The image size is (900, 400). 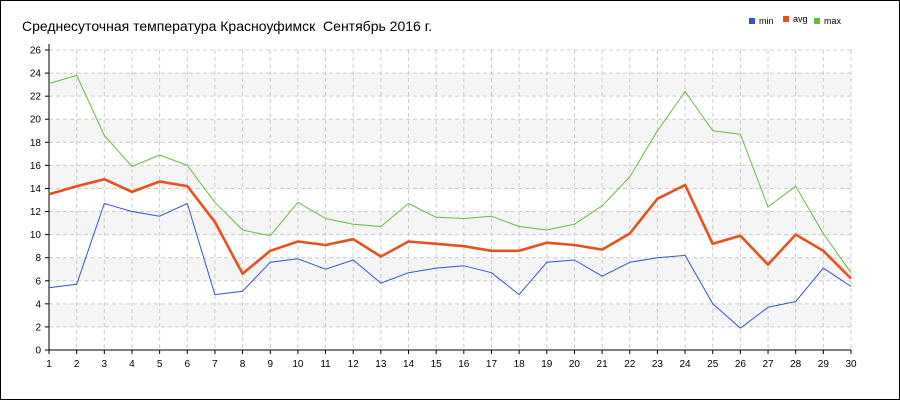 I want to click on x-tick-label: 30, so click(x=851, y=364).